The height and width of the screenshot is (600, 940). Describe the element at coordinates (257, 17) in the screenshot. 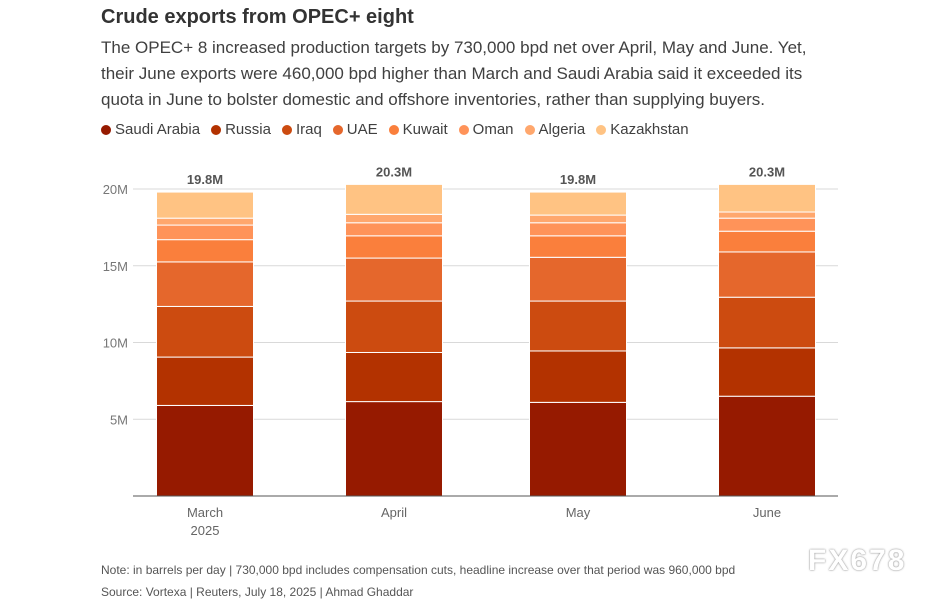

I see `chart-title: Crude exports from OPEC+ eight` at that location.